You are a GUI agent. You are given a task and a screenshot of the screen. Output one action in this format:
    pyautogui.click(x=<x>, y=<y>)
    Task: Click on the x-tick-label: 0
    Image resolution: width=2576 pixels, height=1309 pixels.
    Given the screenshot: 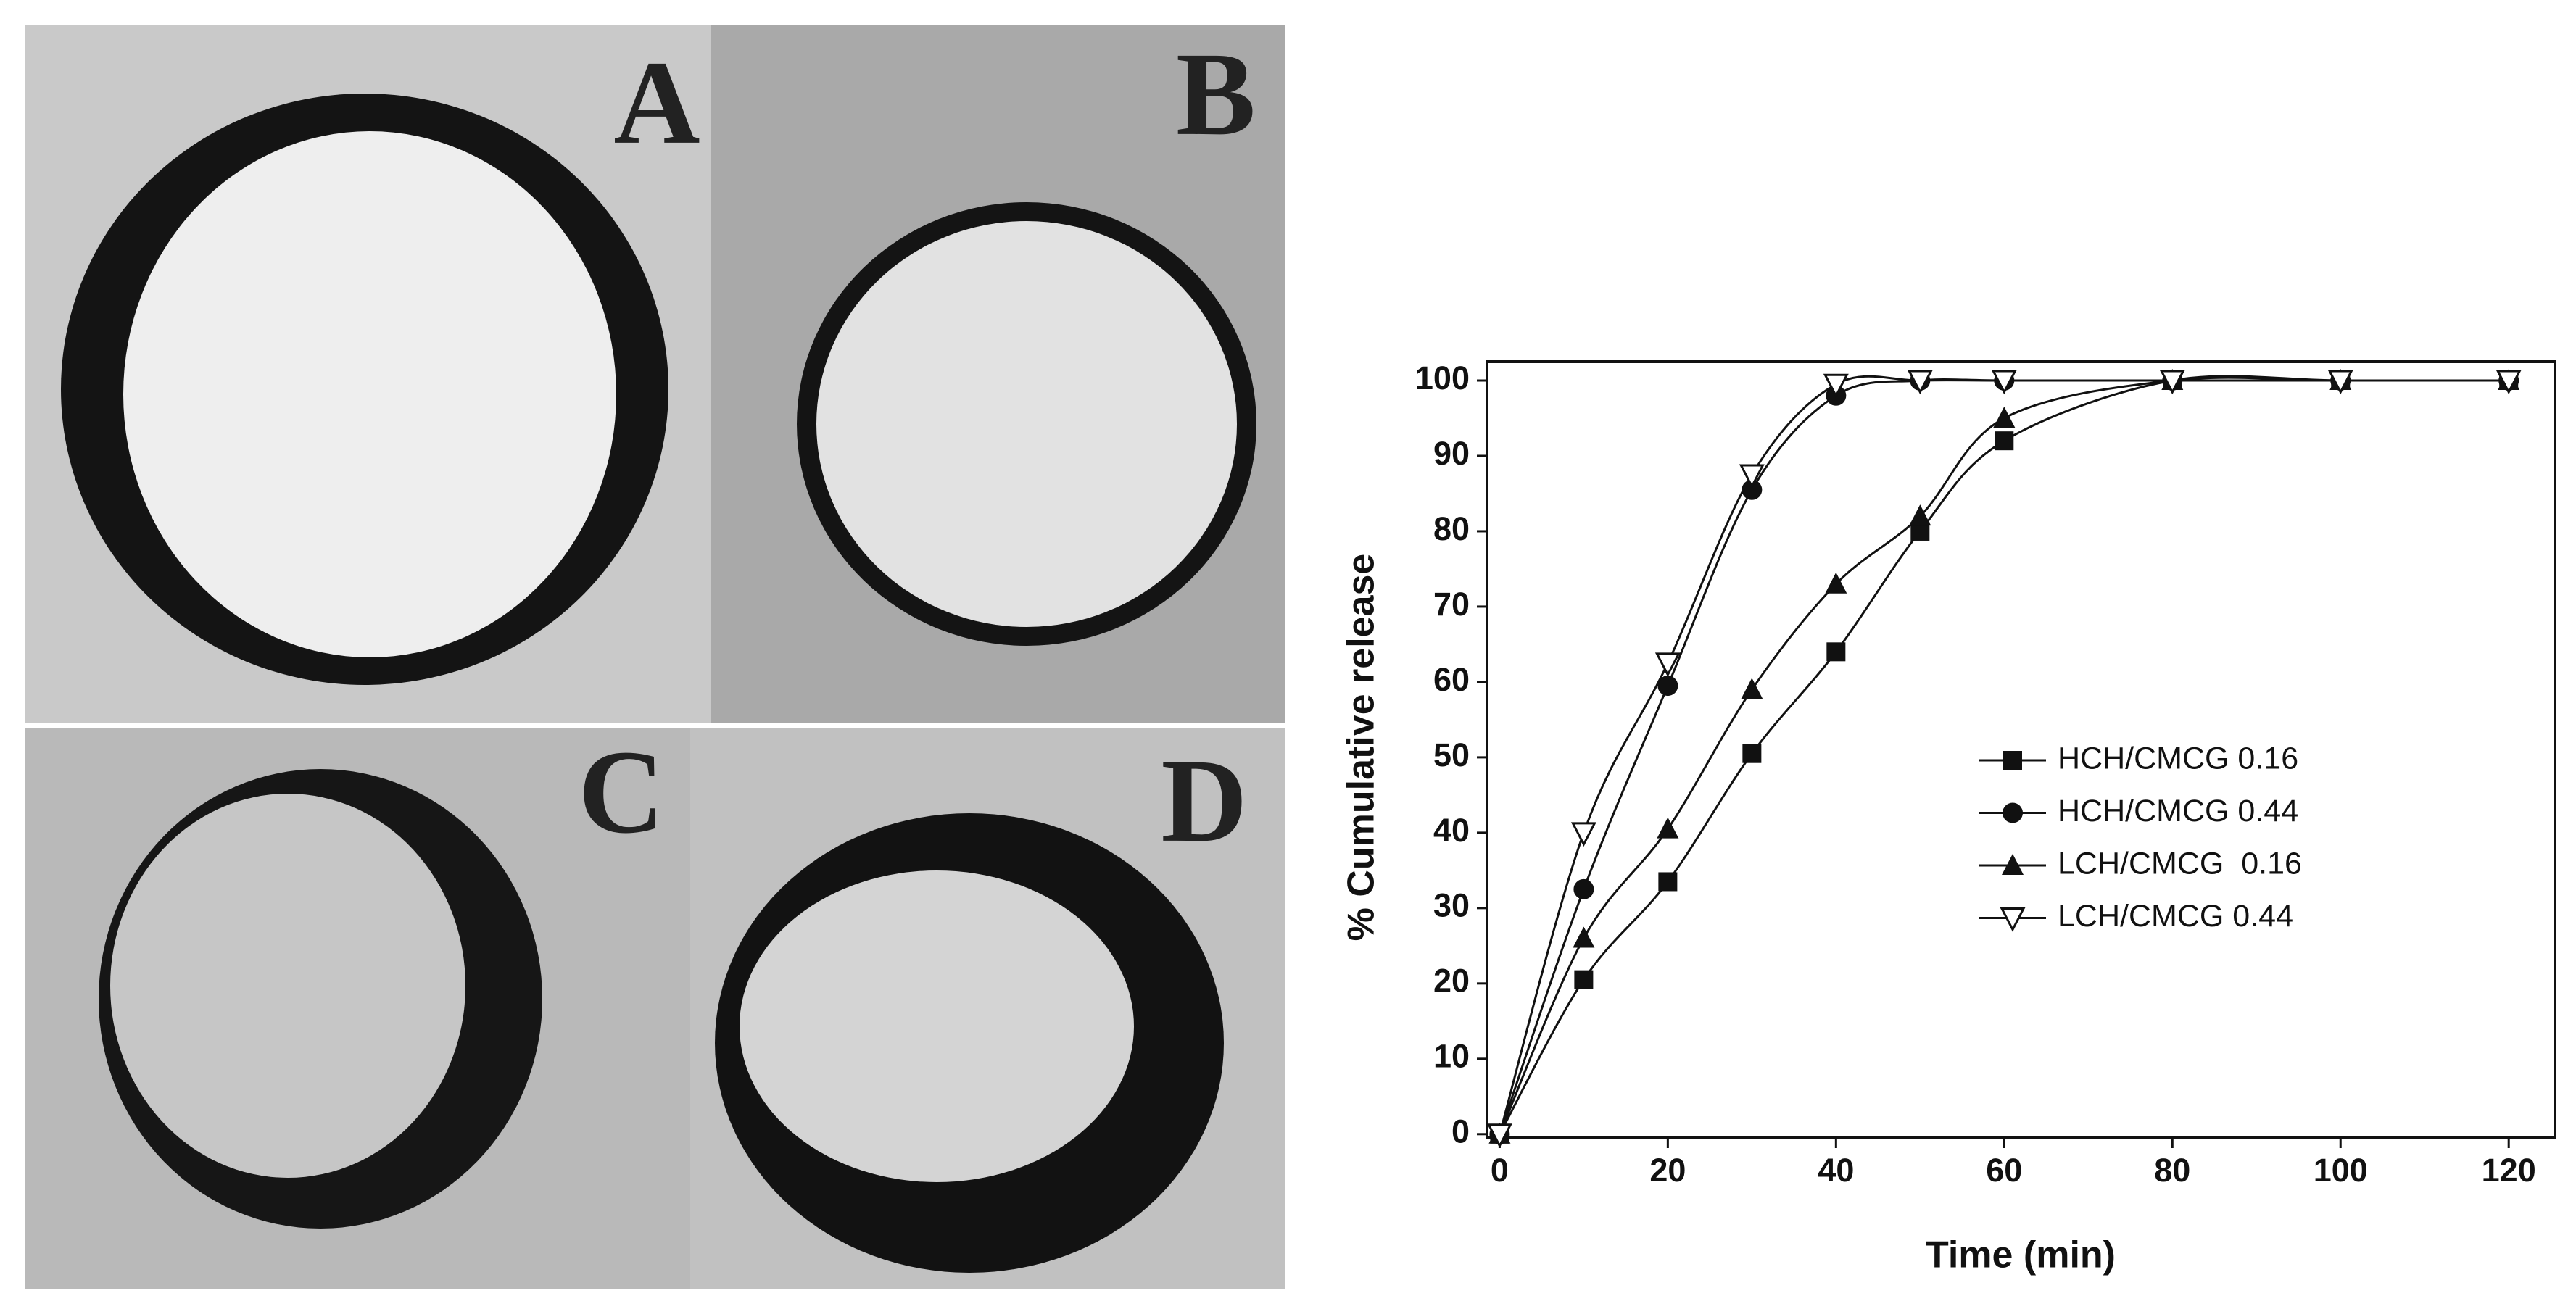 What is the action you would take?
    pyautogui.click(x=1500, y=1170)
    